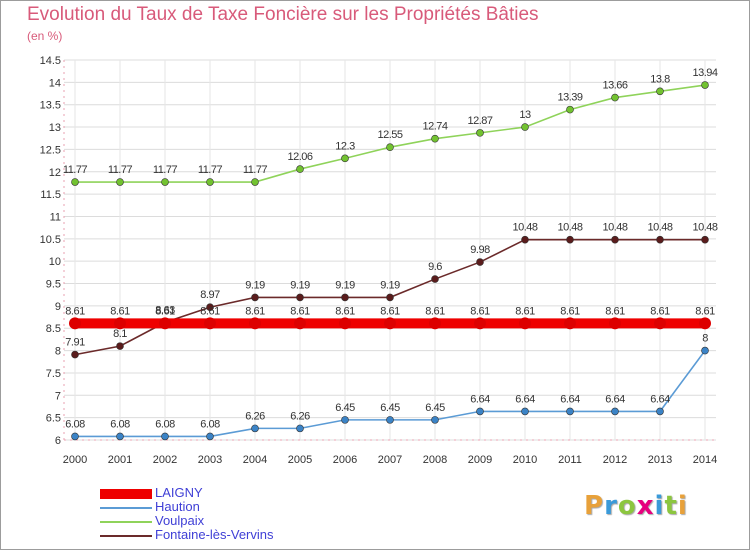 Image resolution: width=750 pixels, height=550 pixels. I want to click on x-tick-label: 2014, so click(705, 460).